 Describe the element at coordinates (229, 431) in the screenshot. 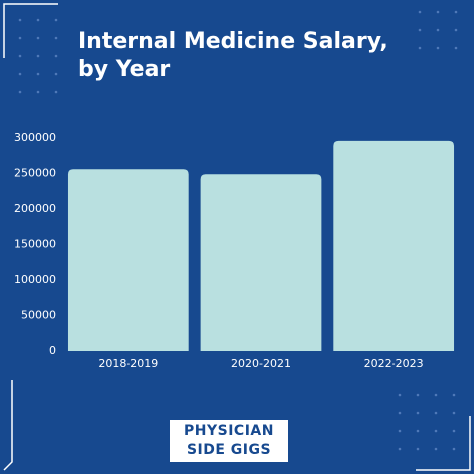

I see `logo-line: PHYSICIAN` at that location.